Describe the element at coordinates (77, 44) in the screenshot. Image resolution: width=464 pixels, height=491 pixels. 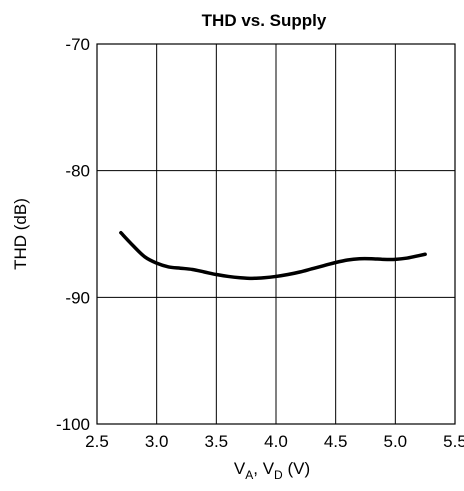
I see `y-tick-label: -70` at that location.